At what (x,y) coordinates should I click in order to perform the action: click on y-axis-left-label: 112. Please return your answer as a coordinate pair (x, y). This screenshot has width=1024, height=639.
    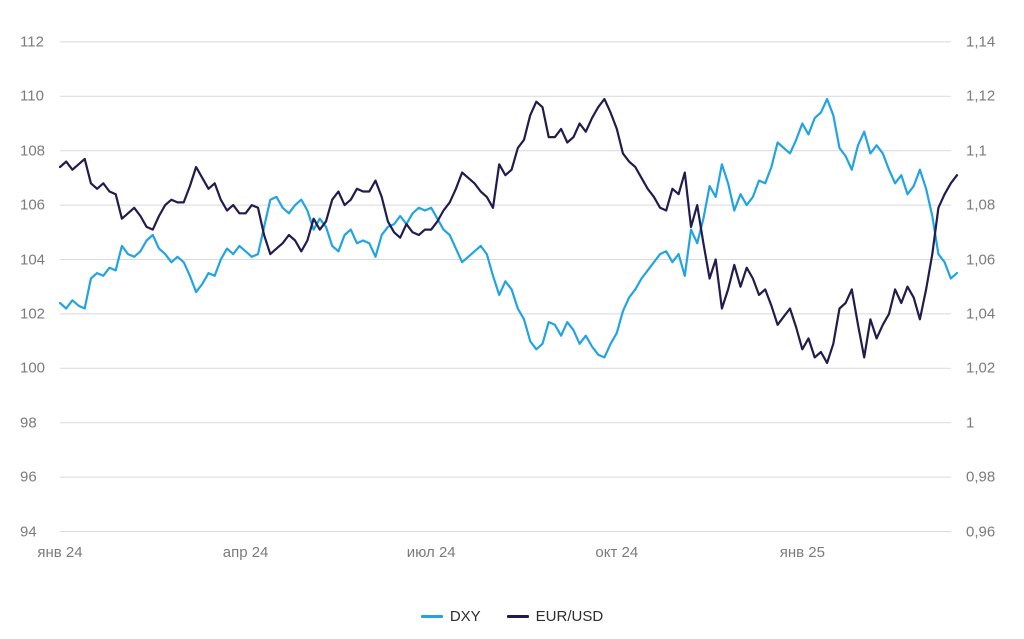
    Looking at the image, I should click on (32, 42).